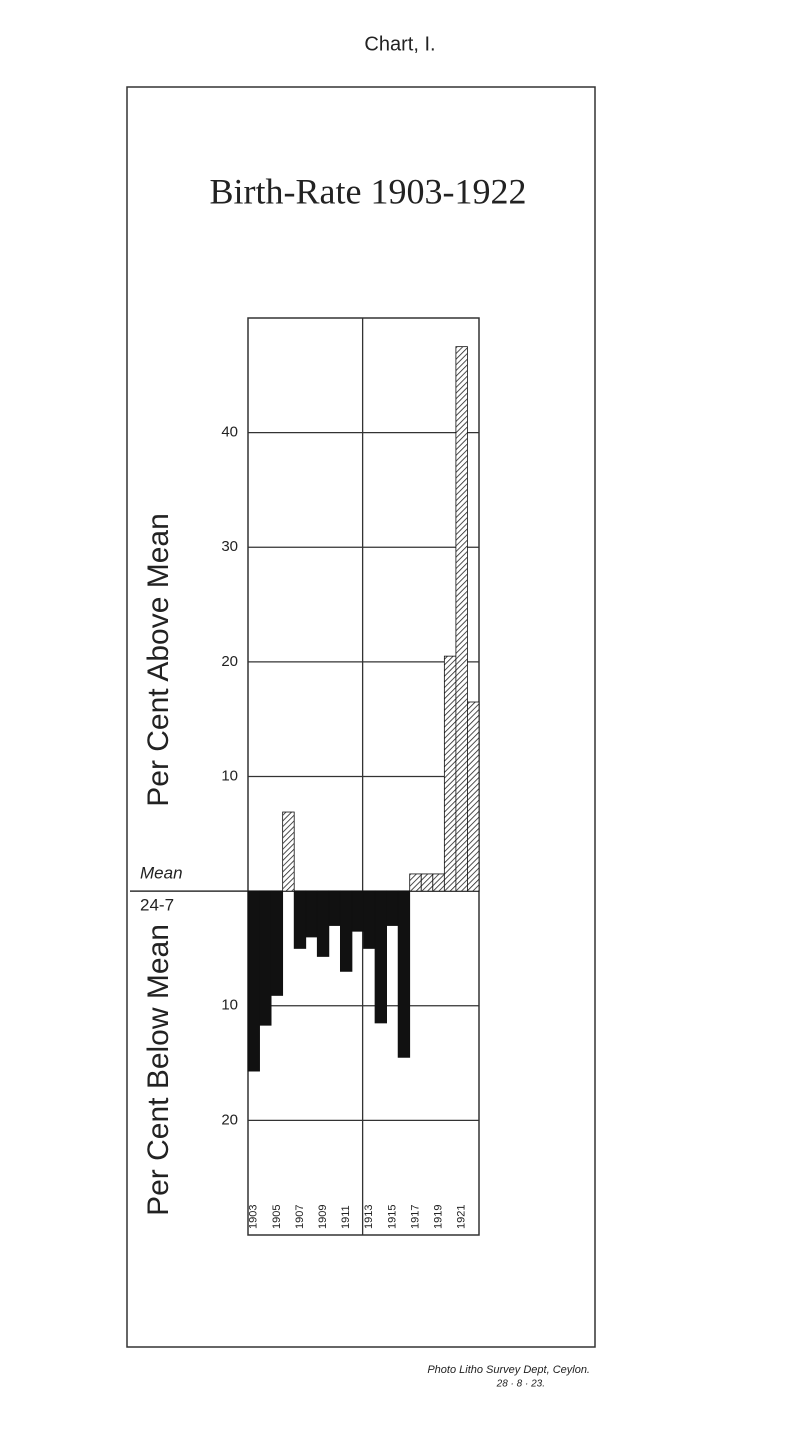 The image size is (800, 1431). What do you see at coordinates (229, 432) in the screenshot?
I see `y-tick-label: 40` at bounding box center [229, 432].